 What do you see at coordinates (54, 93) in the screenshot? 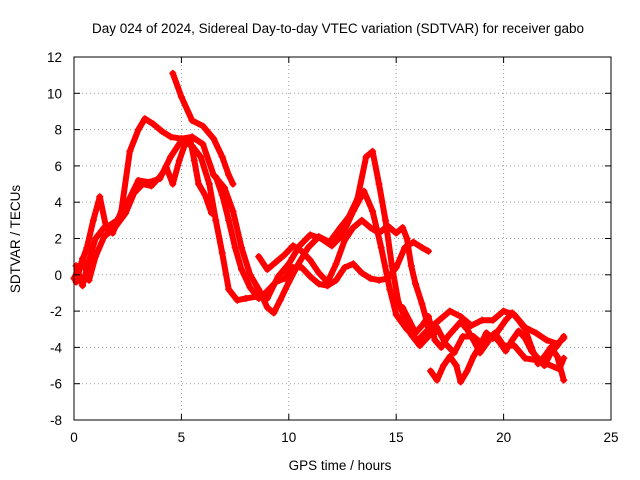
I see `y-tick-label: 10` at bounding box center [54, 93].